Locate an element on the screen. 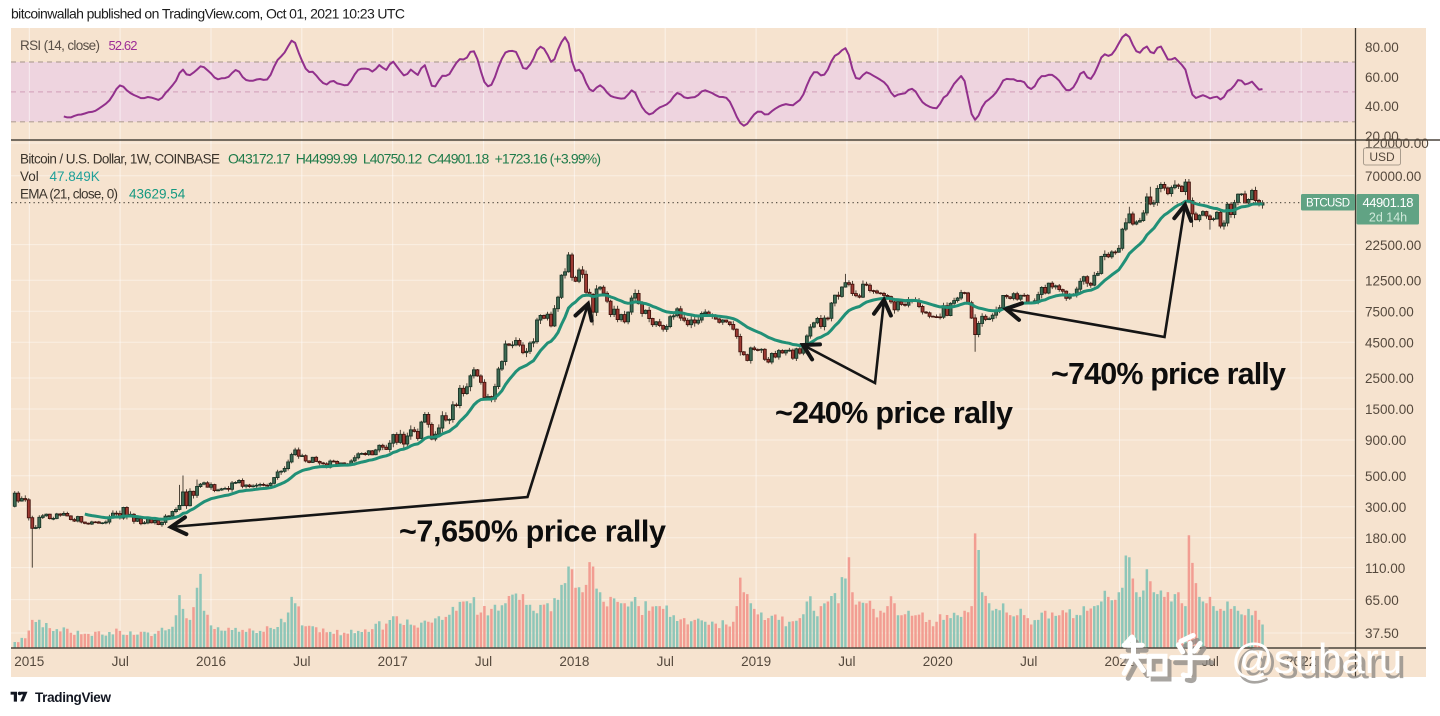 This screenshot has height=716, width=1440. svg-text: 2016 is located at coordinates (211, 661).